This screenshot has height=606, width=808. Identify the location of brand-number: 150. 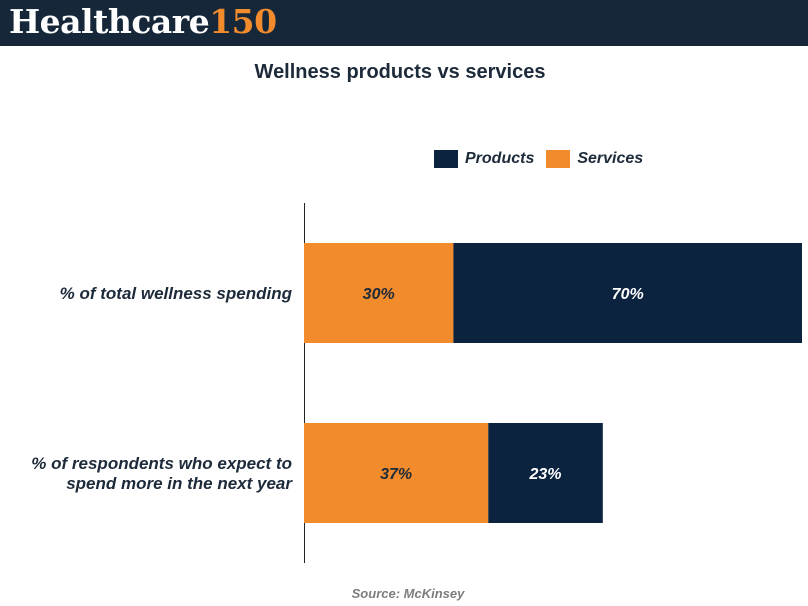
(243, 21).